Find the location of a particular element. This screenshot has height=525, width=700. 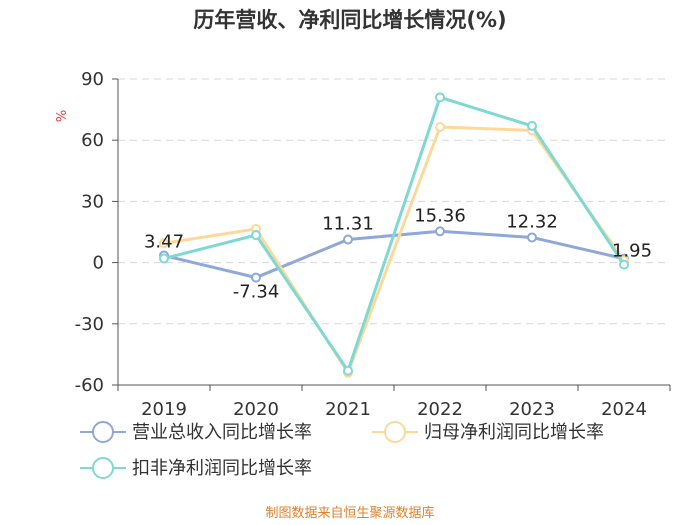

data-label: 12.32 is located at coordinates (532, 221).